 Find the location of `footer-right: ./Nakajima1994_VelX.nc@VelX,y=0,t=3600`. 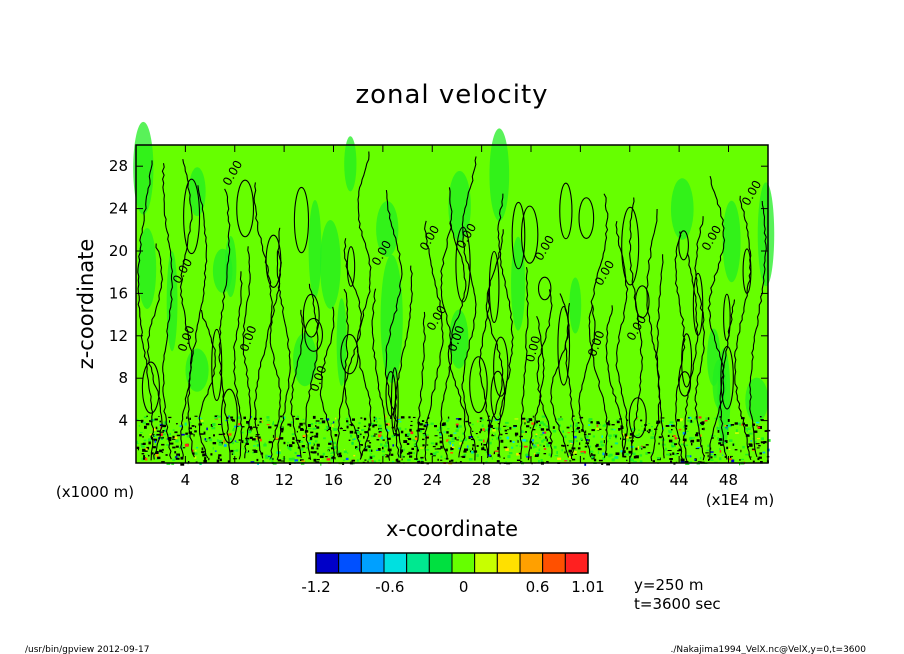

footer-right: ./Nakajima1994_VelX.nc@VelX,y=0,t=3600 is located at coordinates (768, 649).